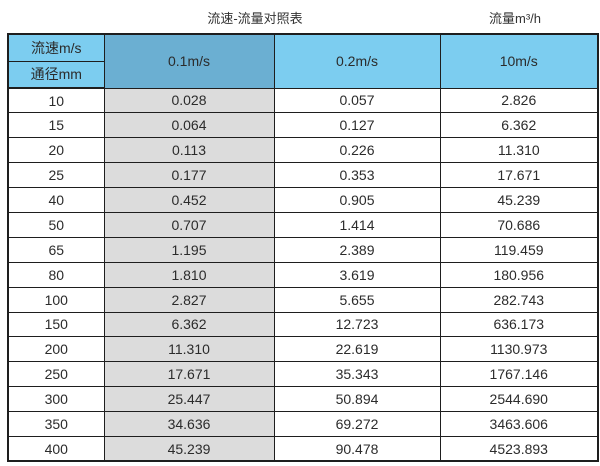 This screenshot has width=600, height=466. Describe the element at coordinates (56, 399) in the screenshot. I see `diameter-cell: 300` at that location.